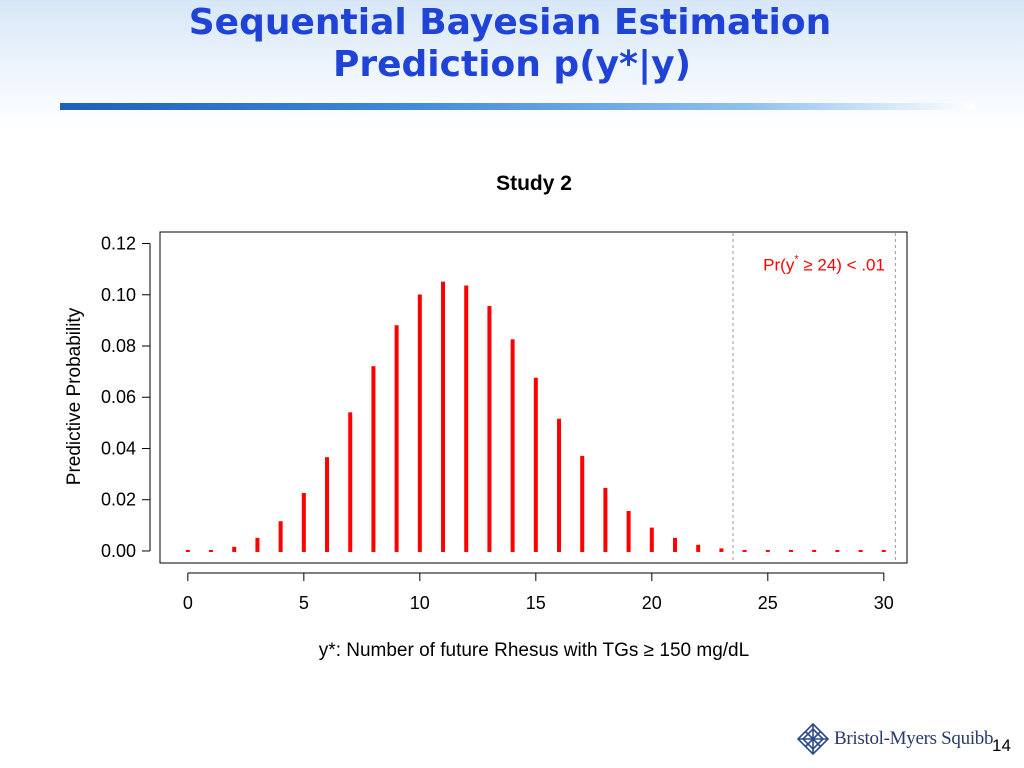 The height and width of the screenshot is (768, 1024). What do you see at coordinates (559, 485) in the screenshot?
I see `bar-y16` at bounding box center [559, 485].